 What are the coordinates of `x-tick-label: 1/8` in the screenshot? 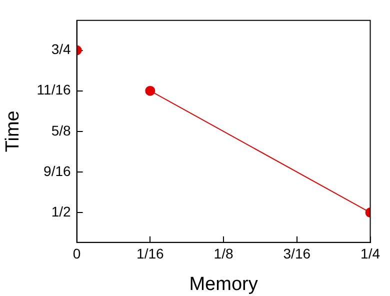 It's located at (224, 254).